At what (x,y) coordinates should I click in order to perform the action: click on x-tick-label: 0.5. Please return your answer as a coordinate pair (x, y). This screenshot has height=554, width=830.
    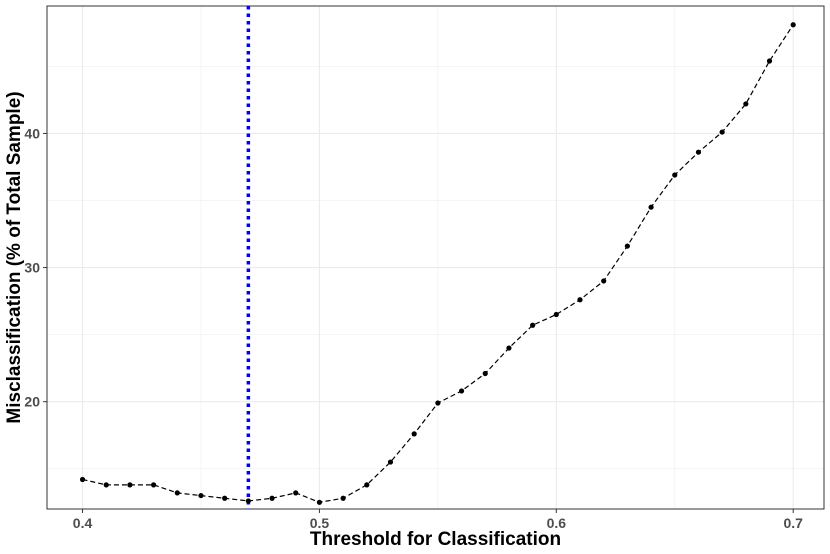
    Looking at the image, I should click on (320, 523).